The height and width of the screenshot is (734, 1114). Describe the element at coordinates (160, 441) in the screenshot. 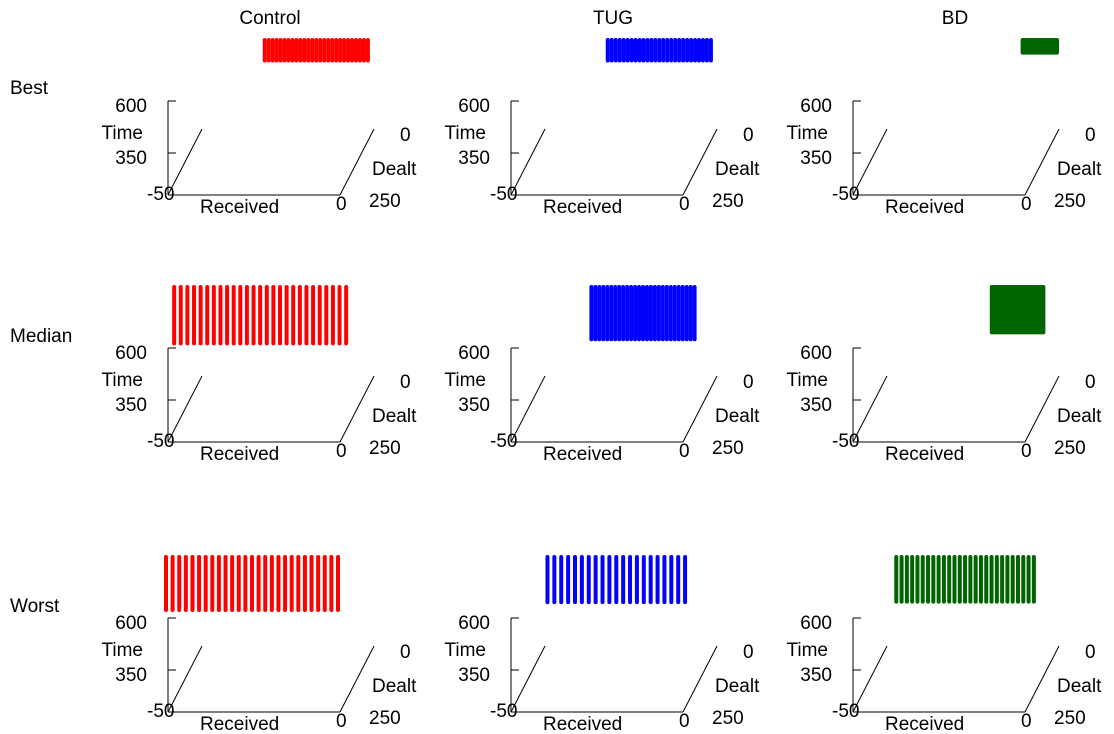

I see `x-tick-min-median-control: -50` at that location.